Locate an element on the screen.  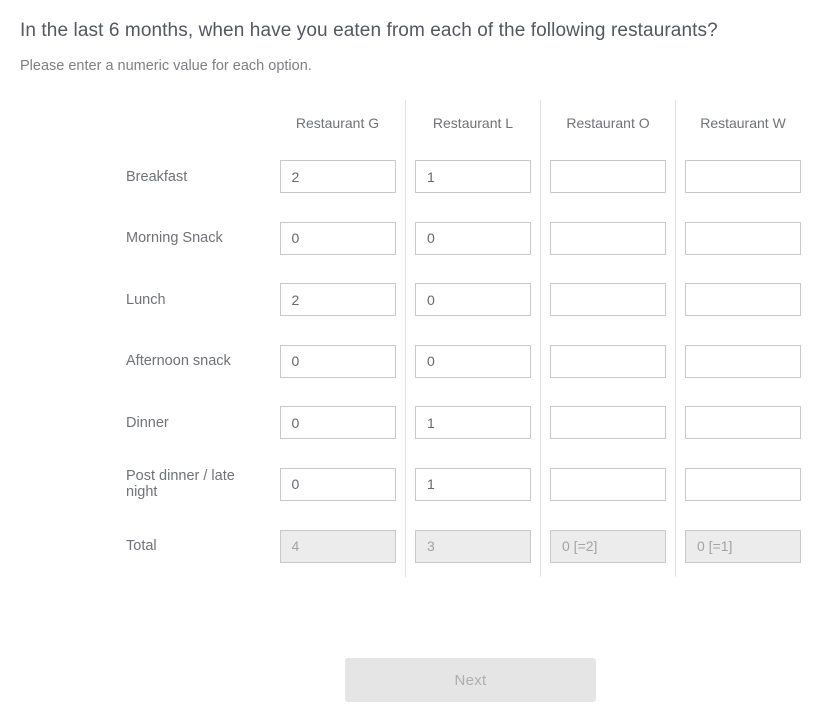
total-row-label: Total is located at coordinates (141, 546).